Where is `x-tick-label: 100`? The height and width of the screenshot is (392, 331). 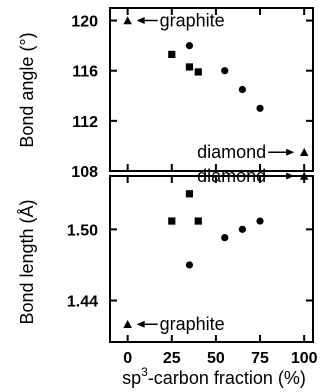
x-tick-label: 100 is located at coordinates (304, 358).